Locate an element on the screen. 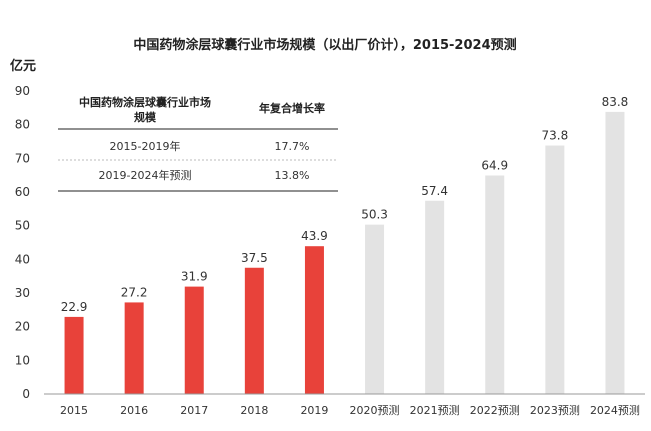  cagr-table-row2-period: 2019-2024年预测 is located at coordinates (145, 175).